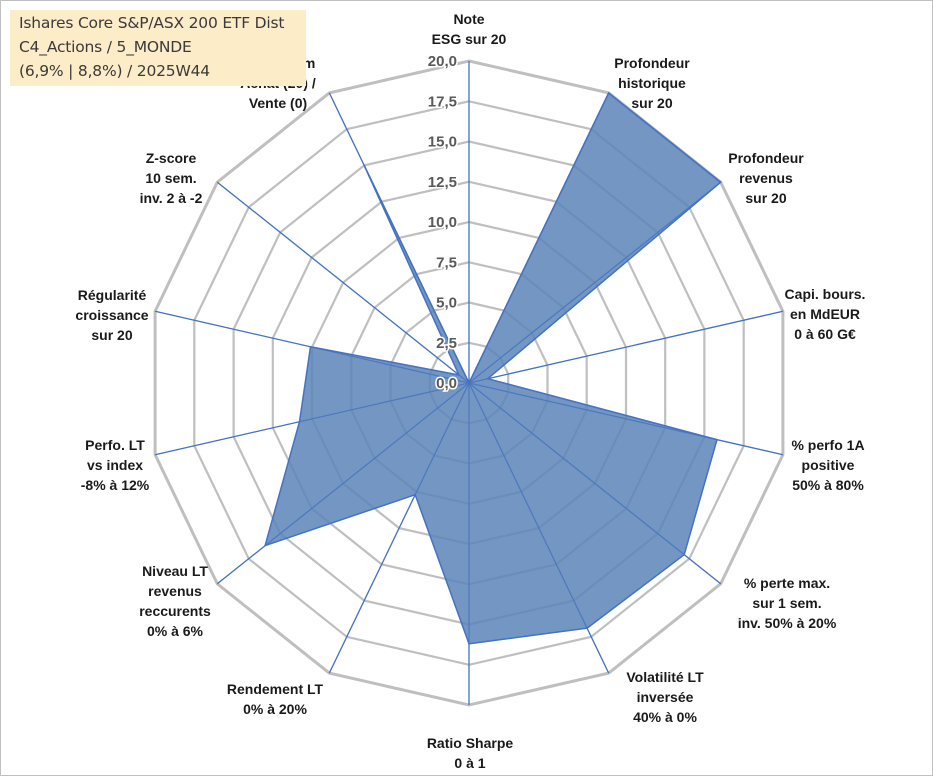  What do you see at coordinates (278, 103) in the screenshot?
I see `axis-label-13-line-2: Vente (0)` at bounding box center [278, 103].